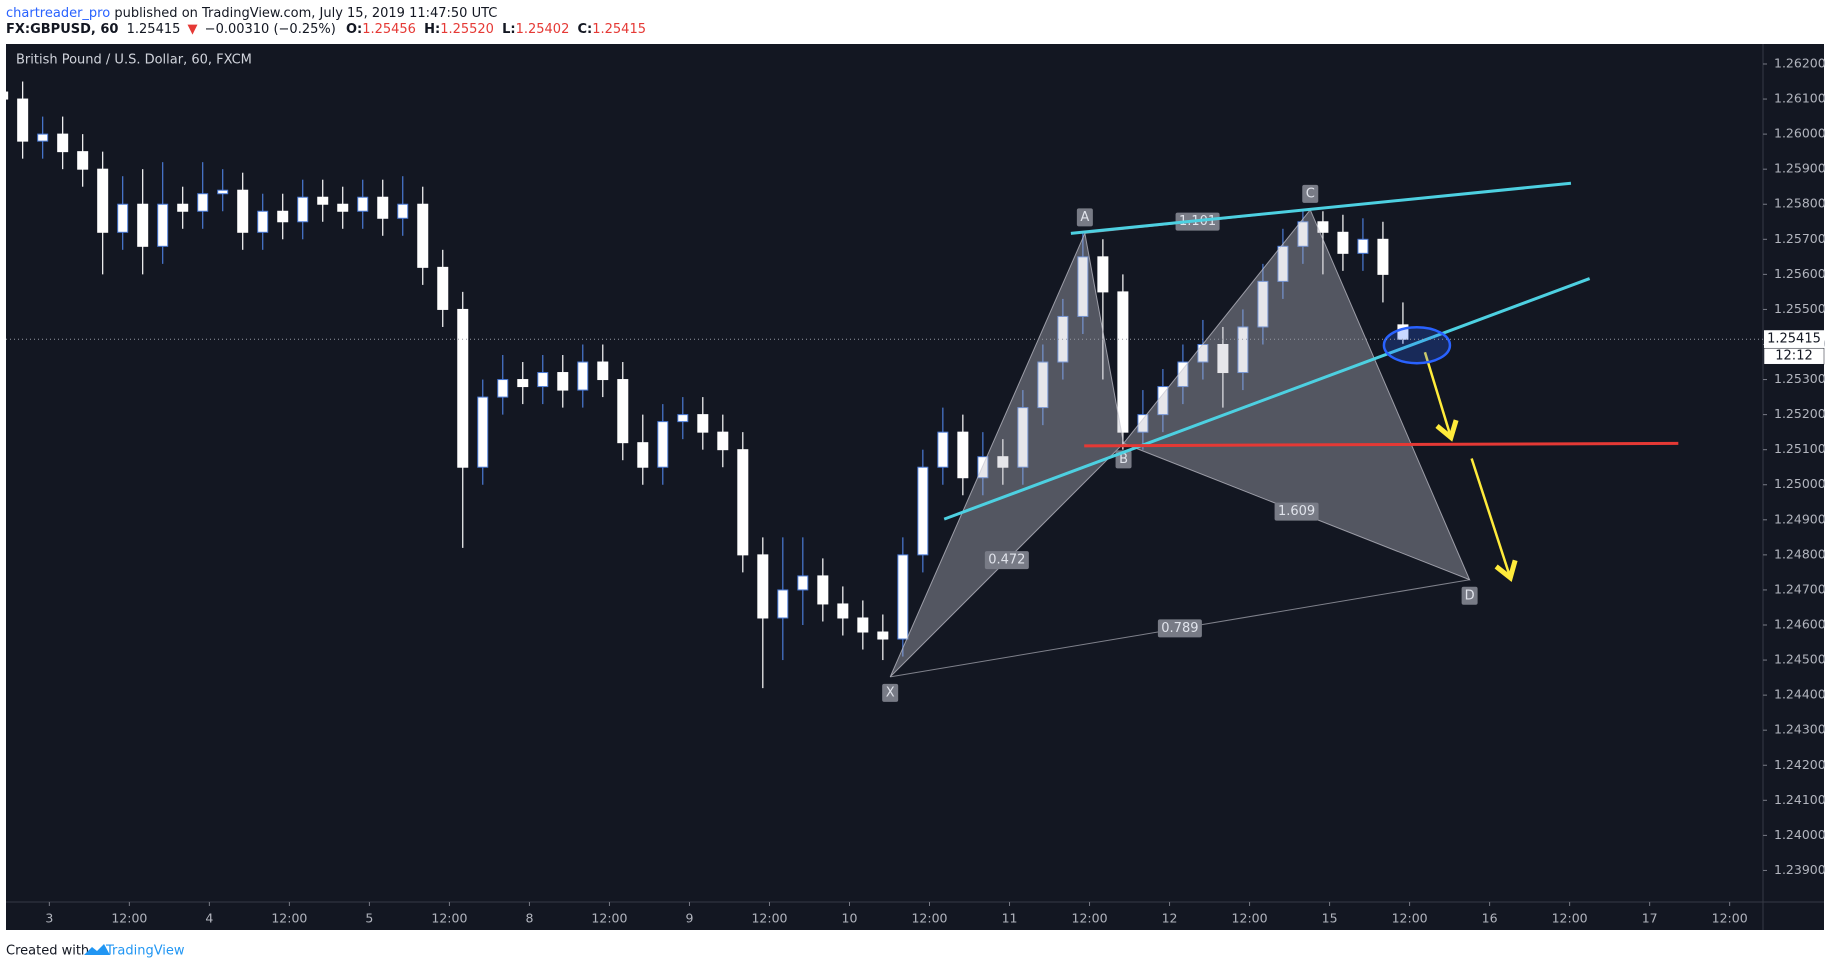  What do you see at coordinates (1800, 869) in the screenshot?
I see `y-tick-label: 1.23900` at bounding box center [1800, 869].